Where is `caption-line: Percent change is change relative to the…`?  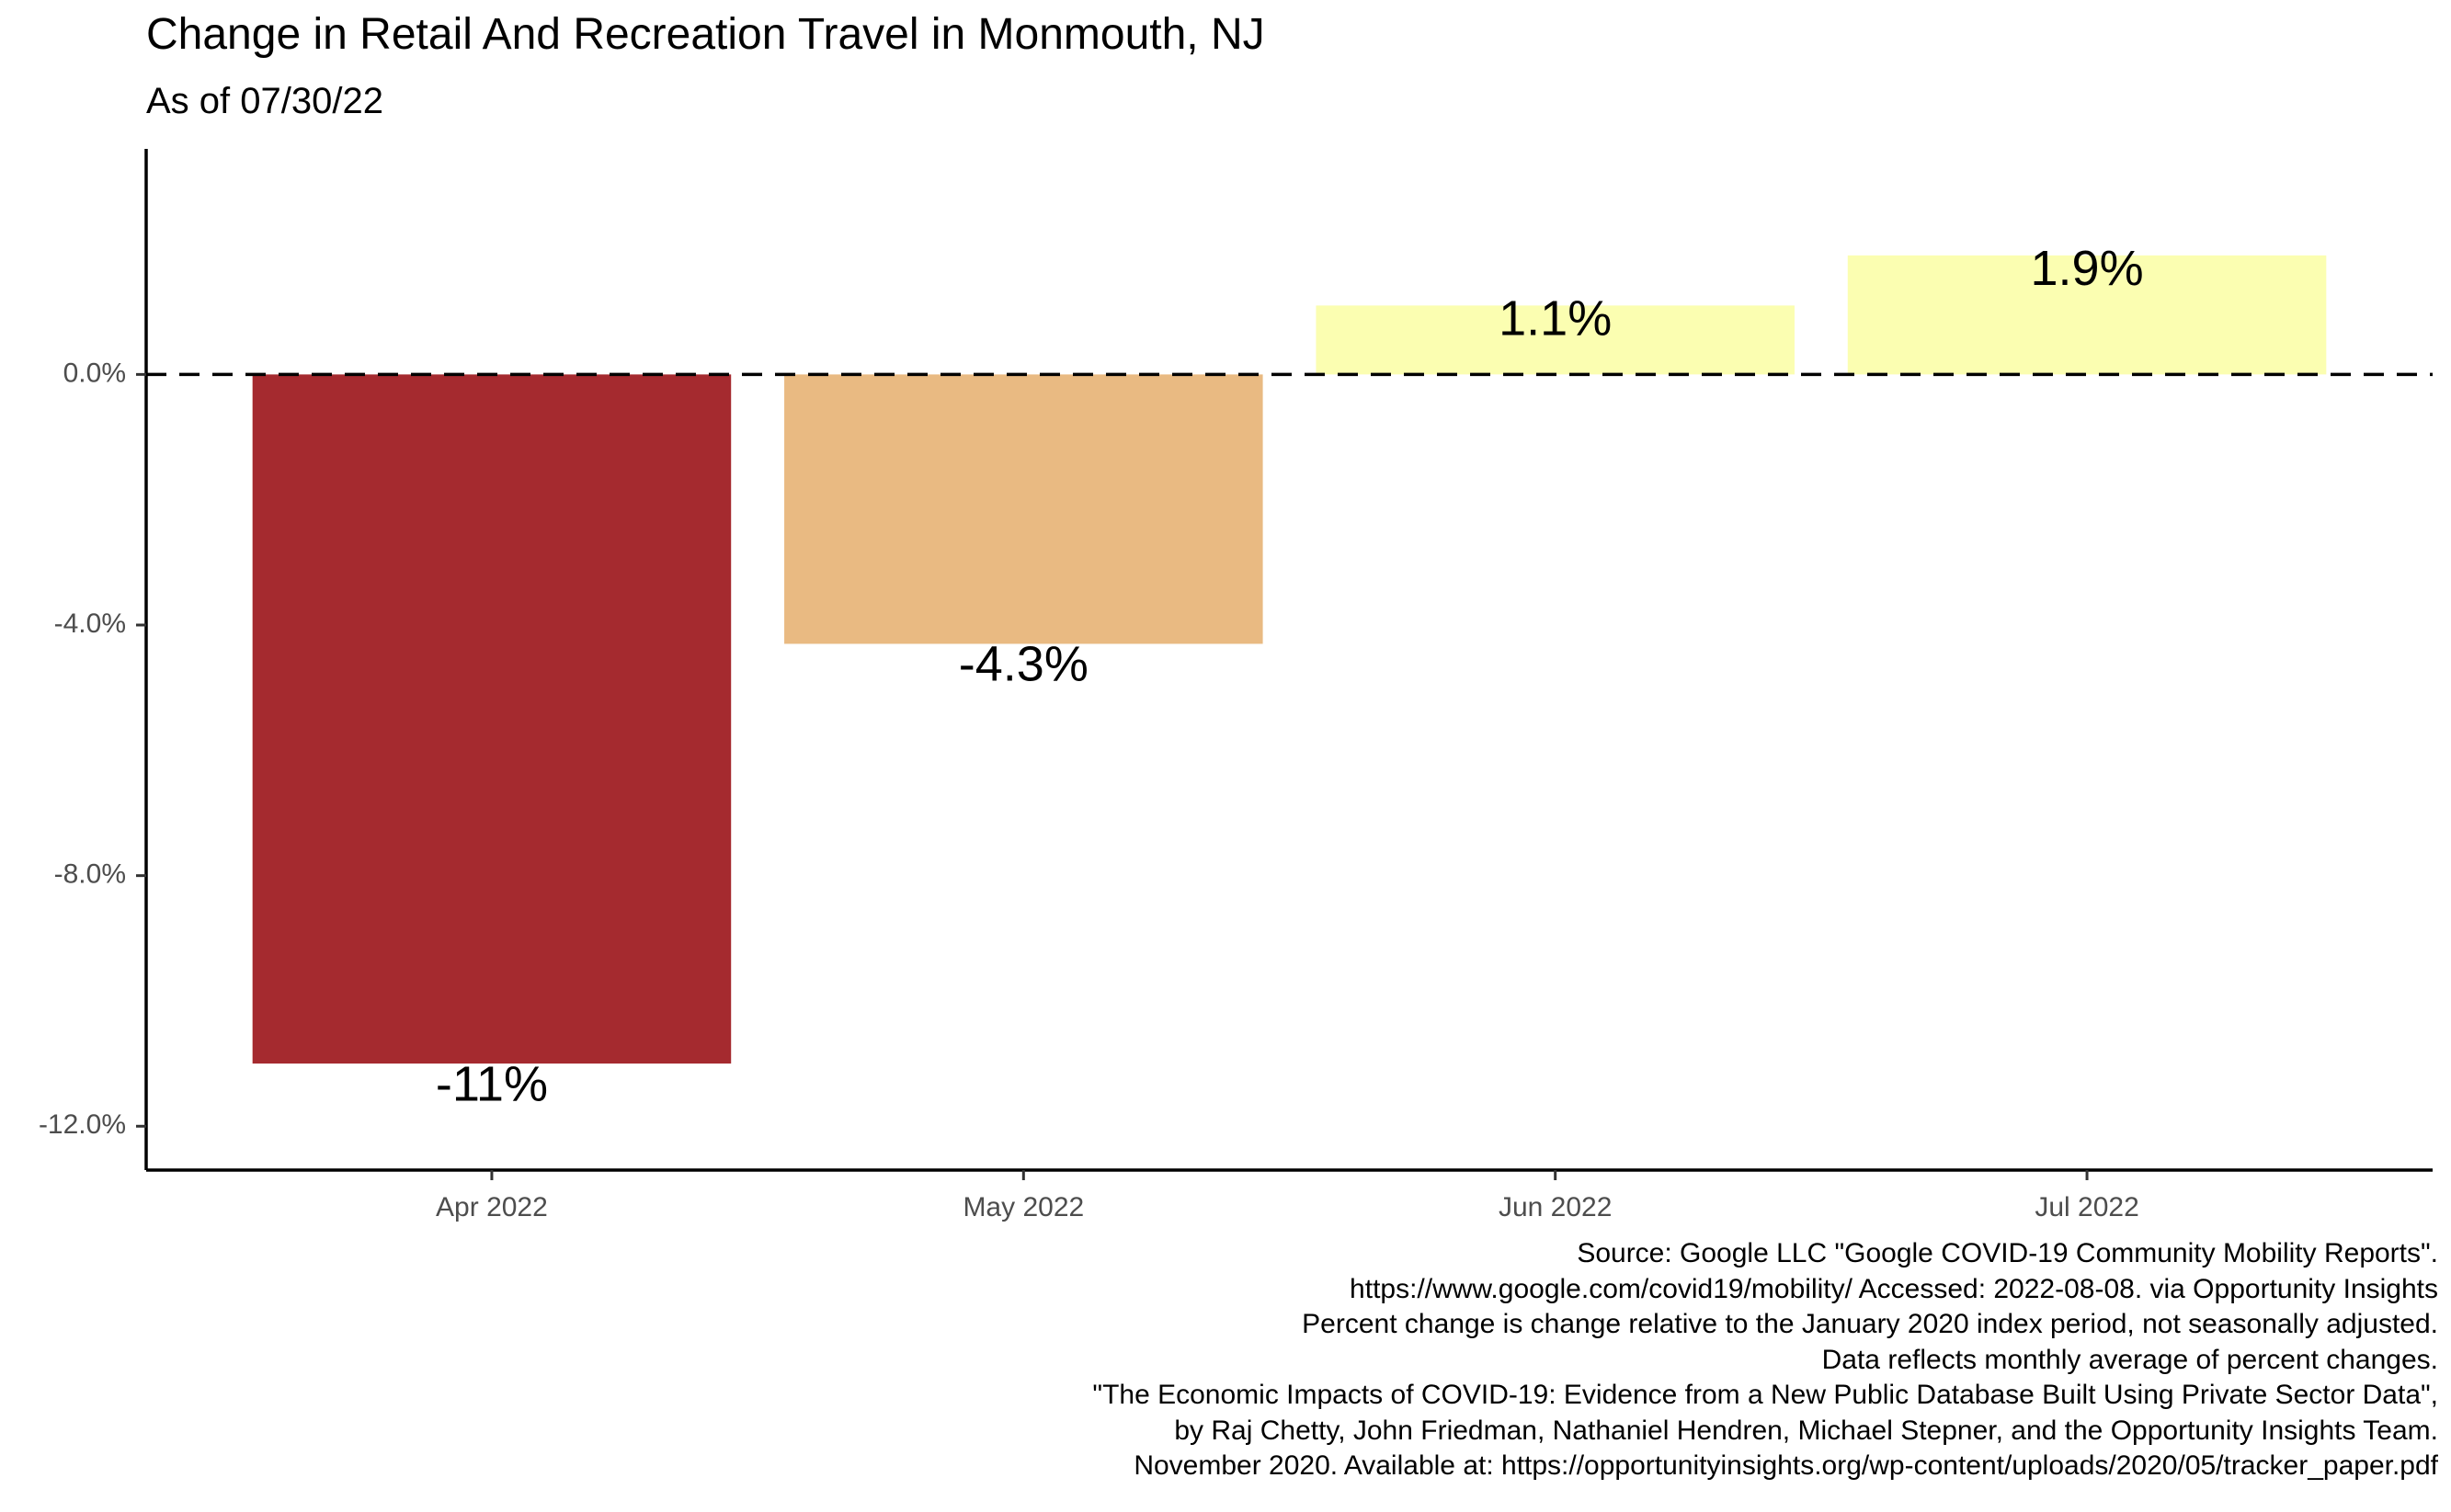 caption-line: Percent change is change relative to the… is located at coordinates (1870, 1324).